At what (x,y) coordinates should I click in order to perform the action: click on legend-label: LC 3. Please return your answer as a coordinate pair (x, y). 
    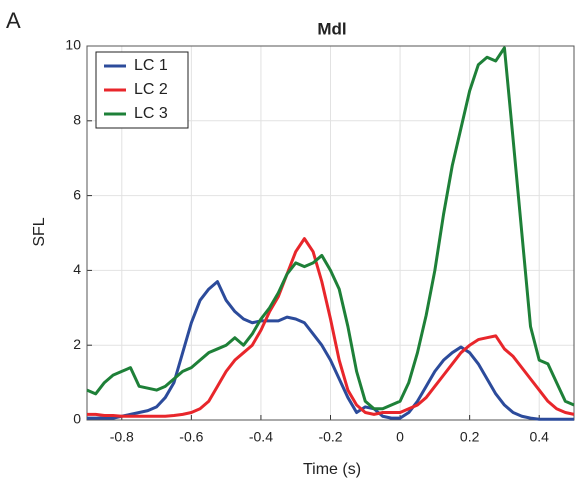
    Looking at the image, I should click on (151, 113).